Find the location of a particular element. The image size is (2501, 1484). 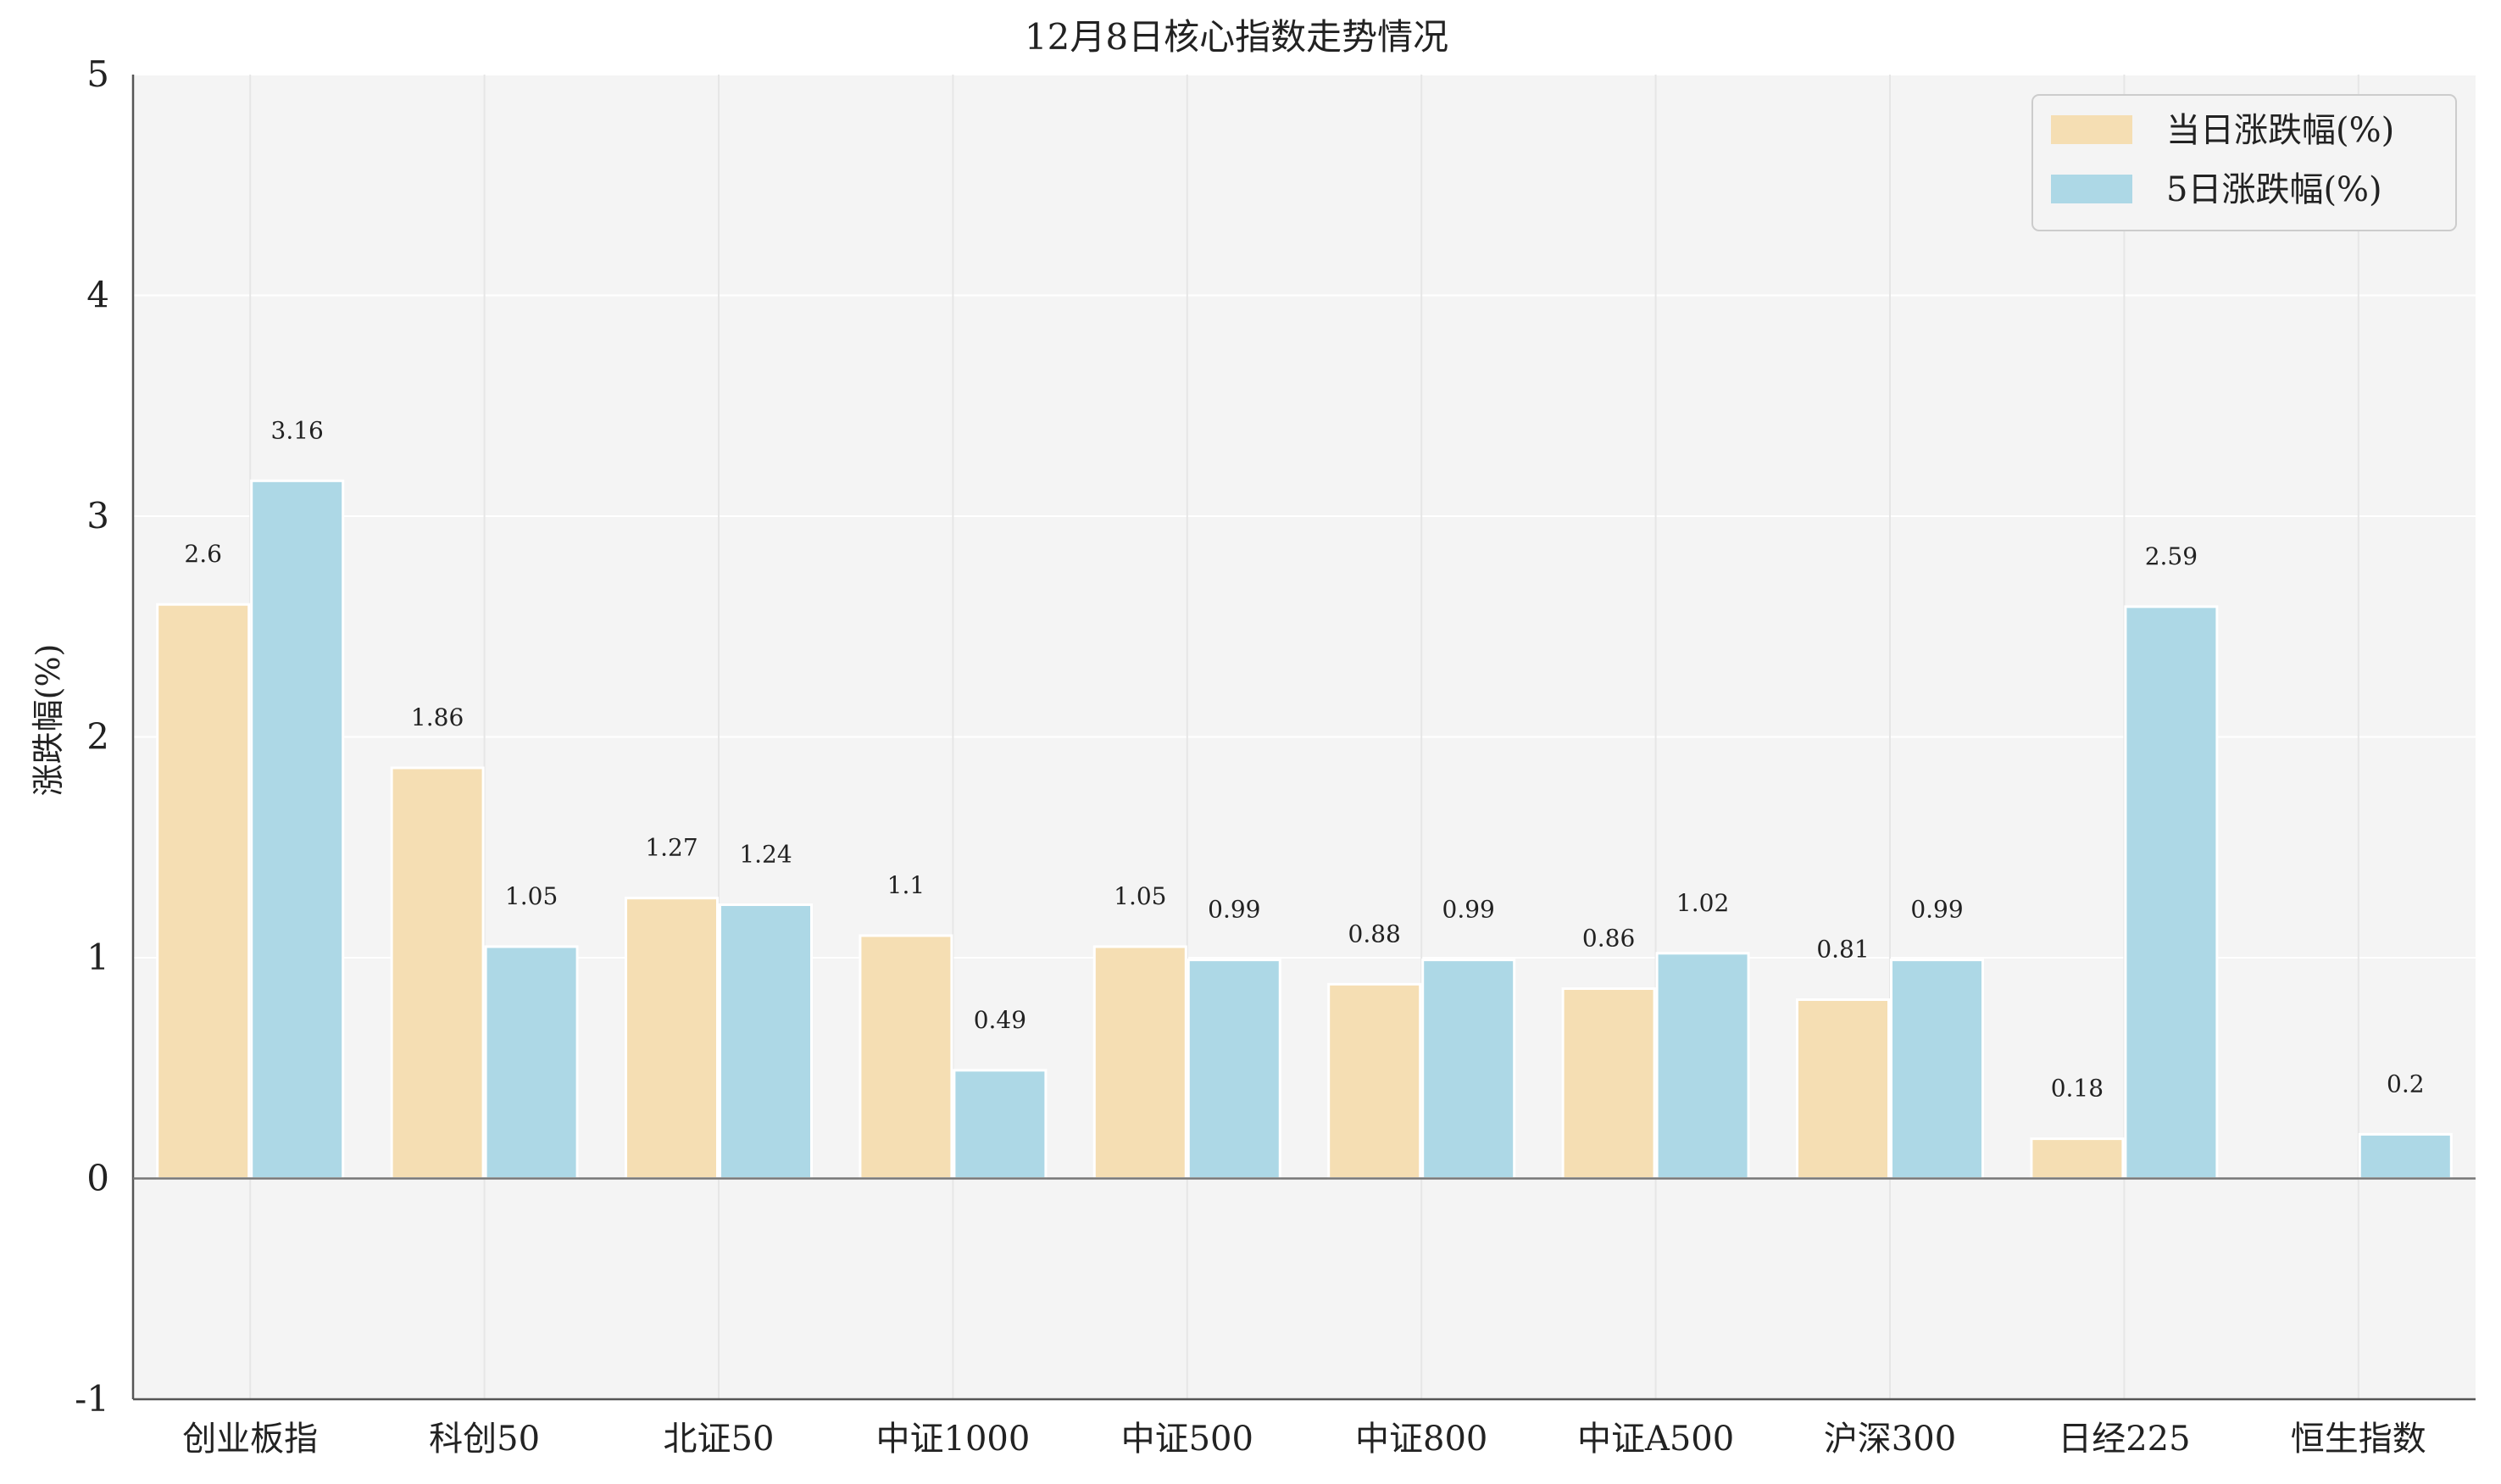

data-label-5day-9: 0.2 is located at coordinates (2406, 1084).